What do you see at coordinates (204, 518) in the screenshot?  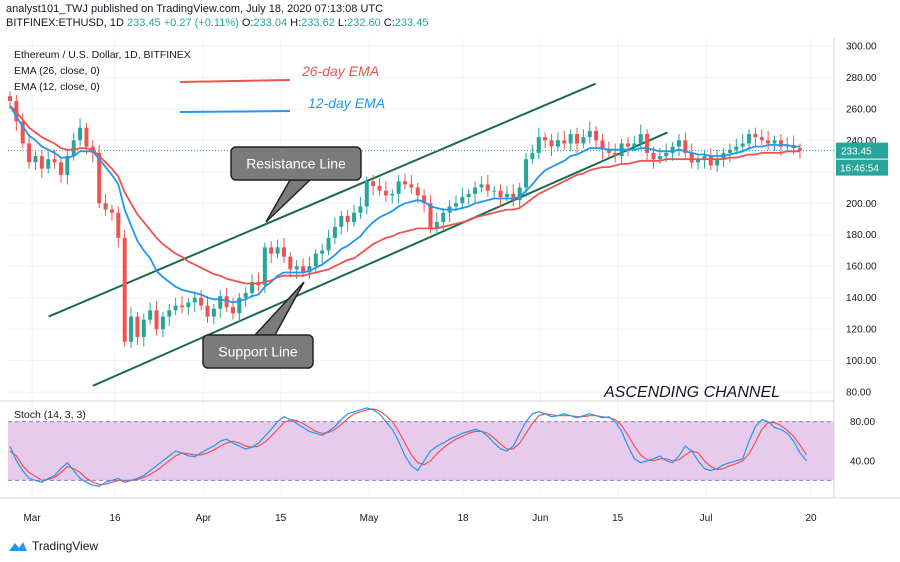 I see `time-tick-label: Apr` at bounding box center [204, 518].